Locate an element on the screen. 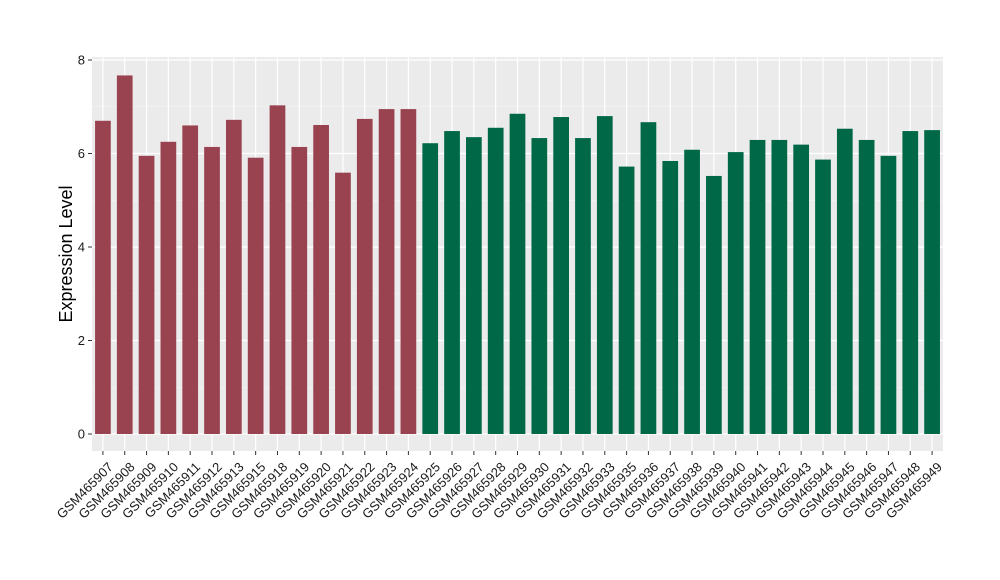 This screenshot has height=580, width=1000. bar-GSM465911 is located at coordinates (190, 279).